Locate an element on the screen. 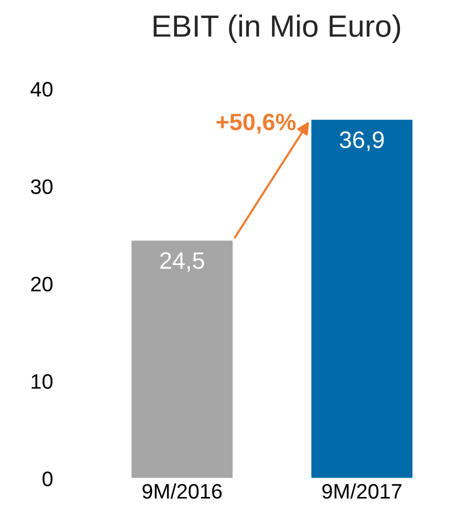 The width and height of the screenshot is (461, 523). x-tick-label: 9M/2016 is located at coordinates (182, 491).